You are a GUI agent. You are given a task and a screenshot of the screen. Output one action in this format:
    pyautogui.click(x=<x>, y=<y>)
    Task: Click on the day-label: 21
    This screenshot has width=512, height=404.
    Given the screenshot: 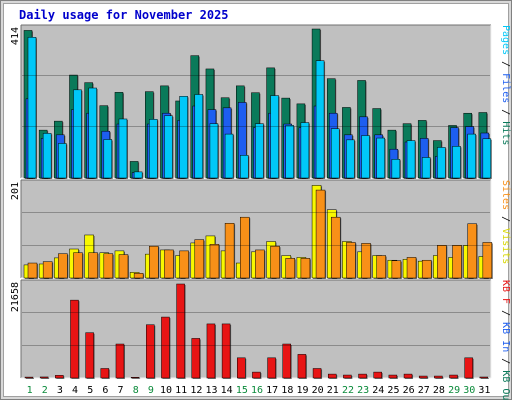 What is the action you would take?
    pyautogui.click(x=333, y=390)
    